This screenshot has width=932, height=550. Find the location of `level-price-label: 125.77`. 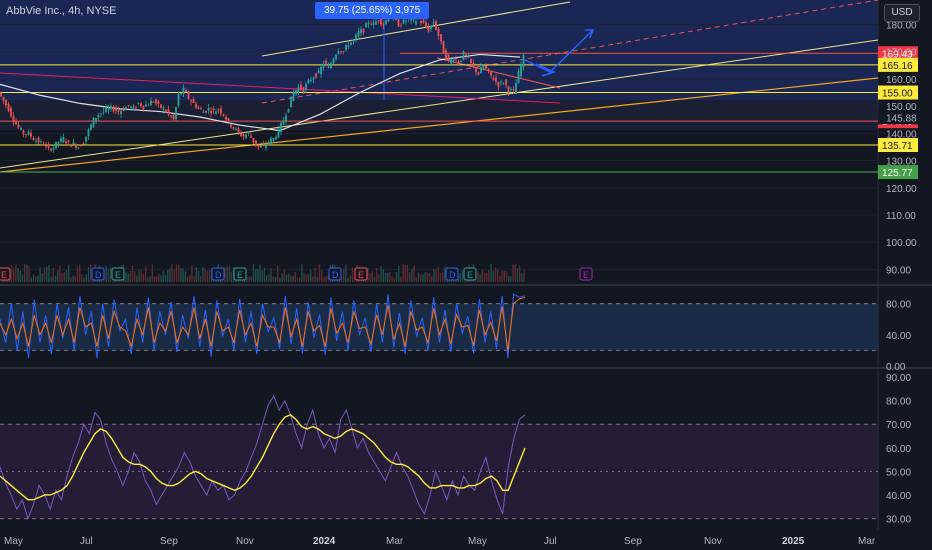

level-price-label: 125.77 is located at coordinates (897, 173).